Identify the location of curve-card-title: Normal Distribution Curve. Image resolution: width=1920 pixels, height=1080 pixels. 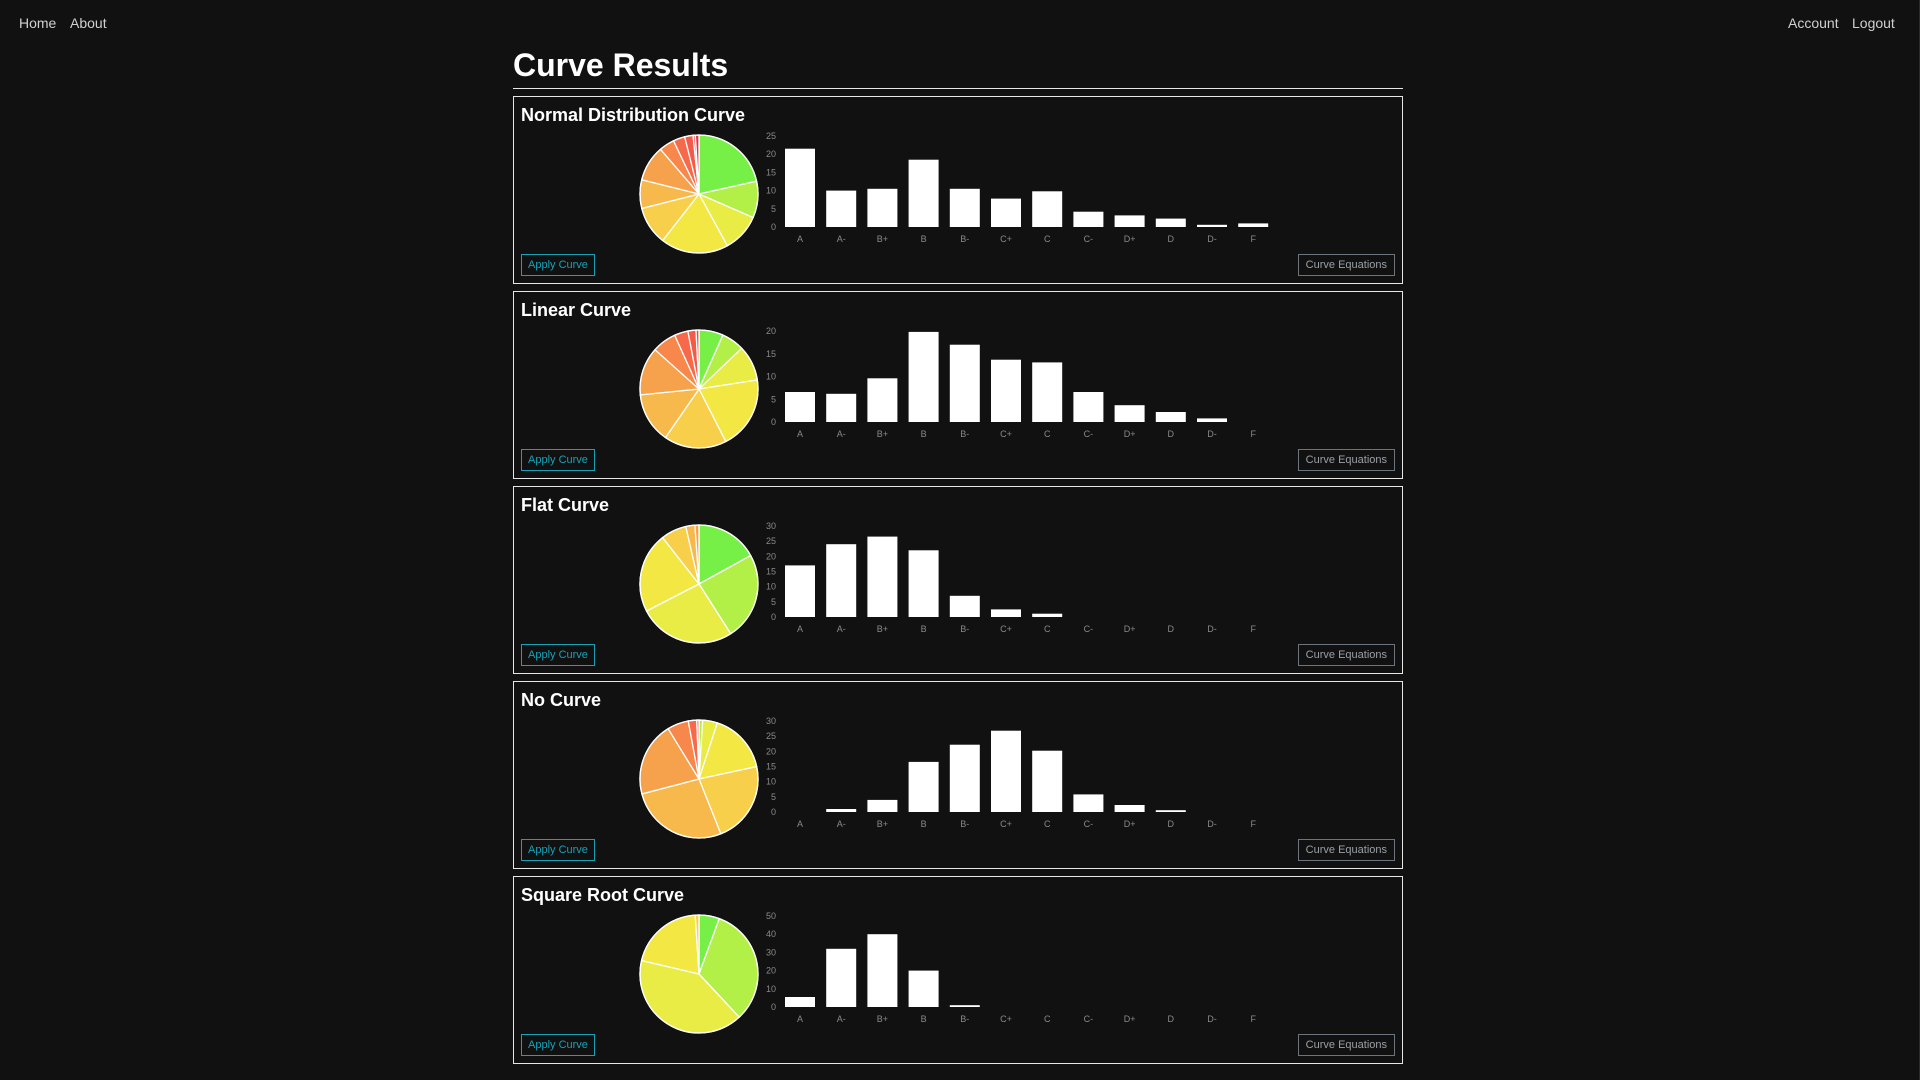
(633, 115).